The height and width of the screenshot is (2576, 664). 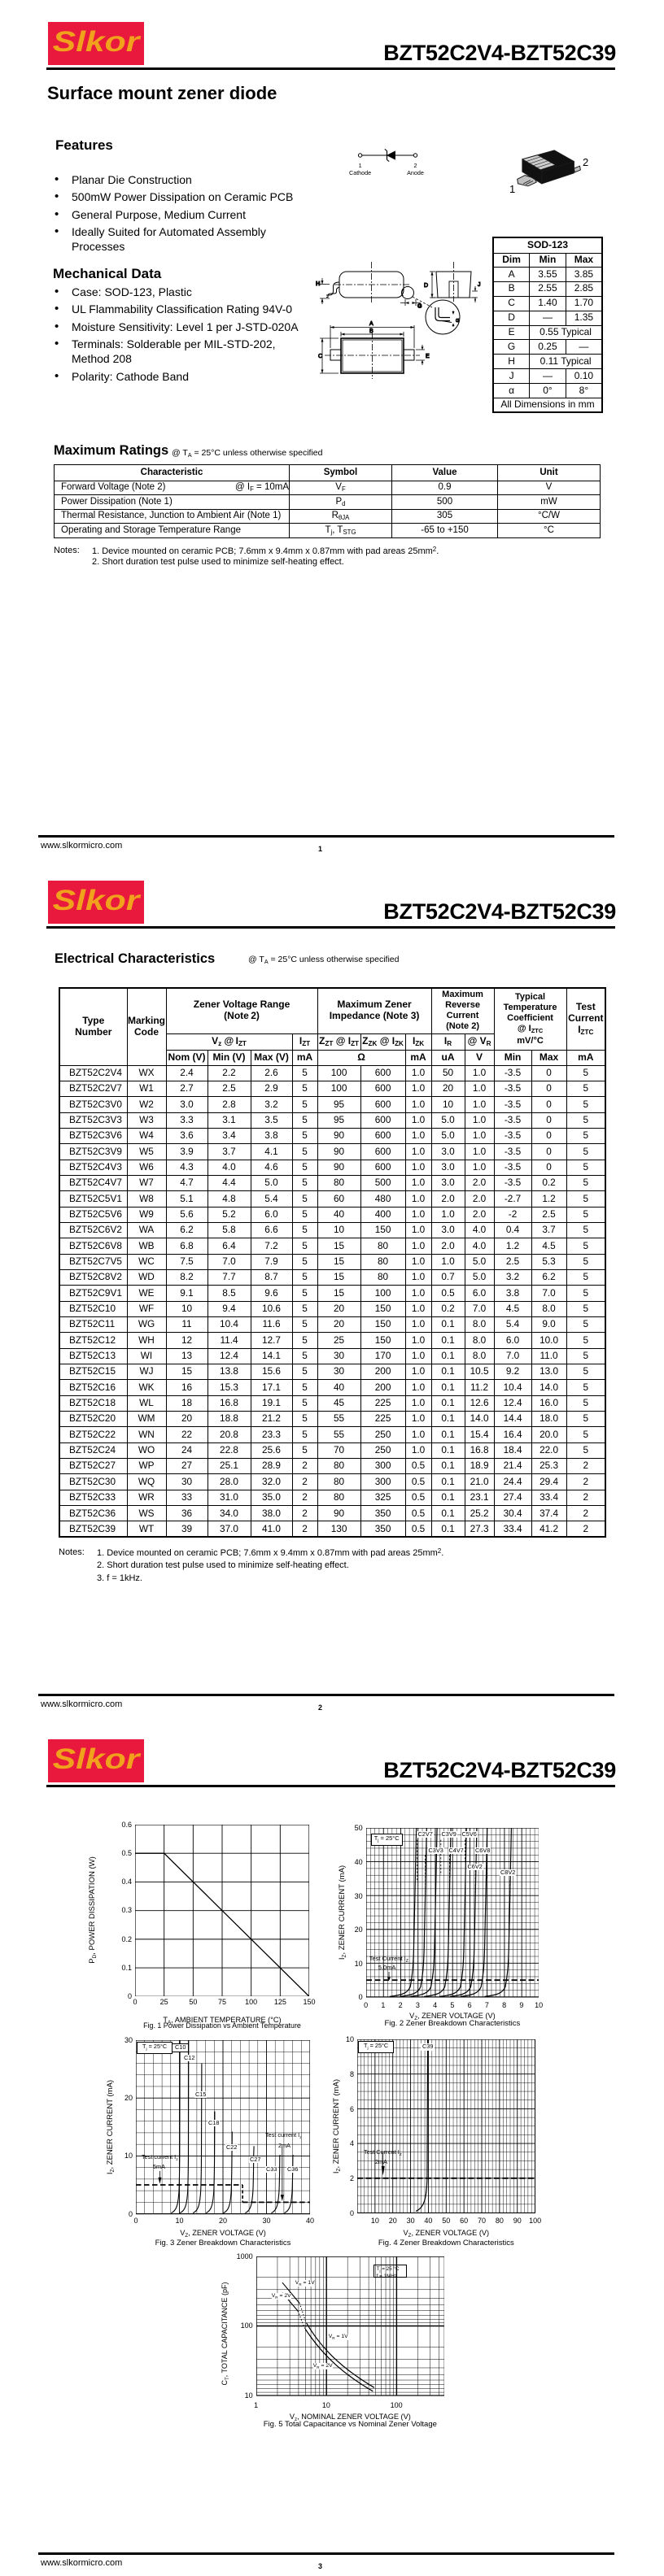 What do you see at coordinates (419, 307) in the screenshot?
I see `svg-text: G` at bounding box center [419, 307].